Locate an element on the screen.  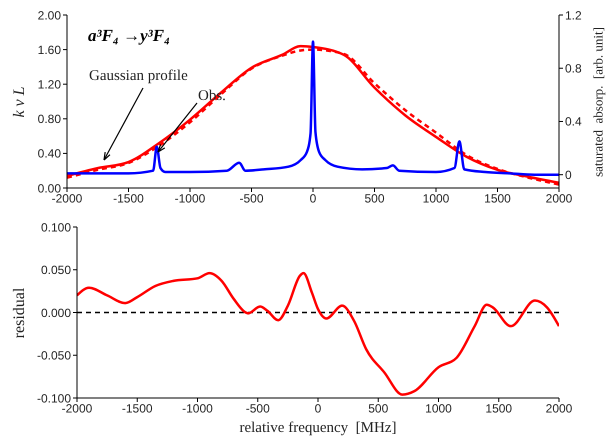
y2-axis-title: saturated absorp. [arb. unit] is located at coordinates (598, 101).